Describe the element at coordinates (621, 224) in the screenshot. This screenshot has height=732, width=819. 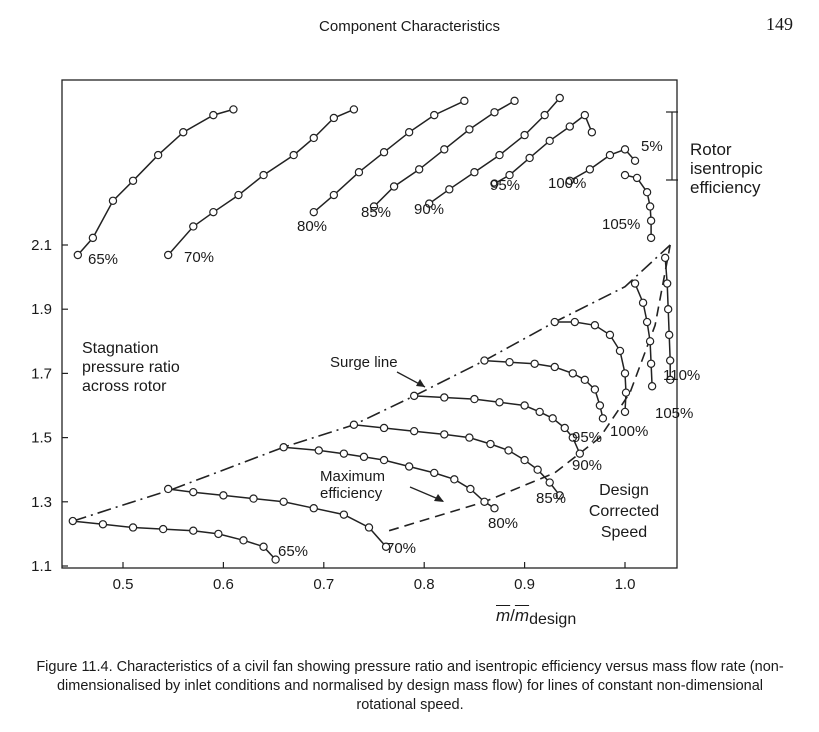
I see `efficiency-speed-label: 105%` at that location.